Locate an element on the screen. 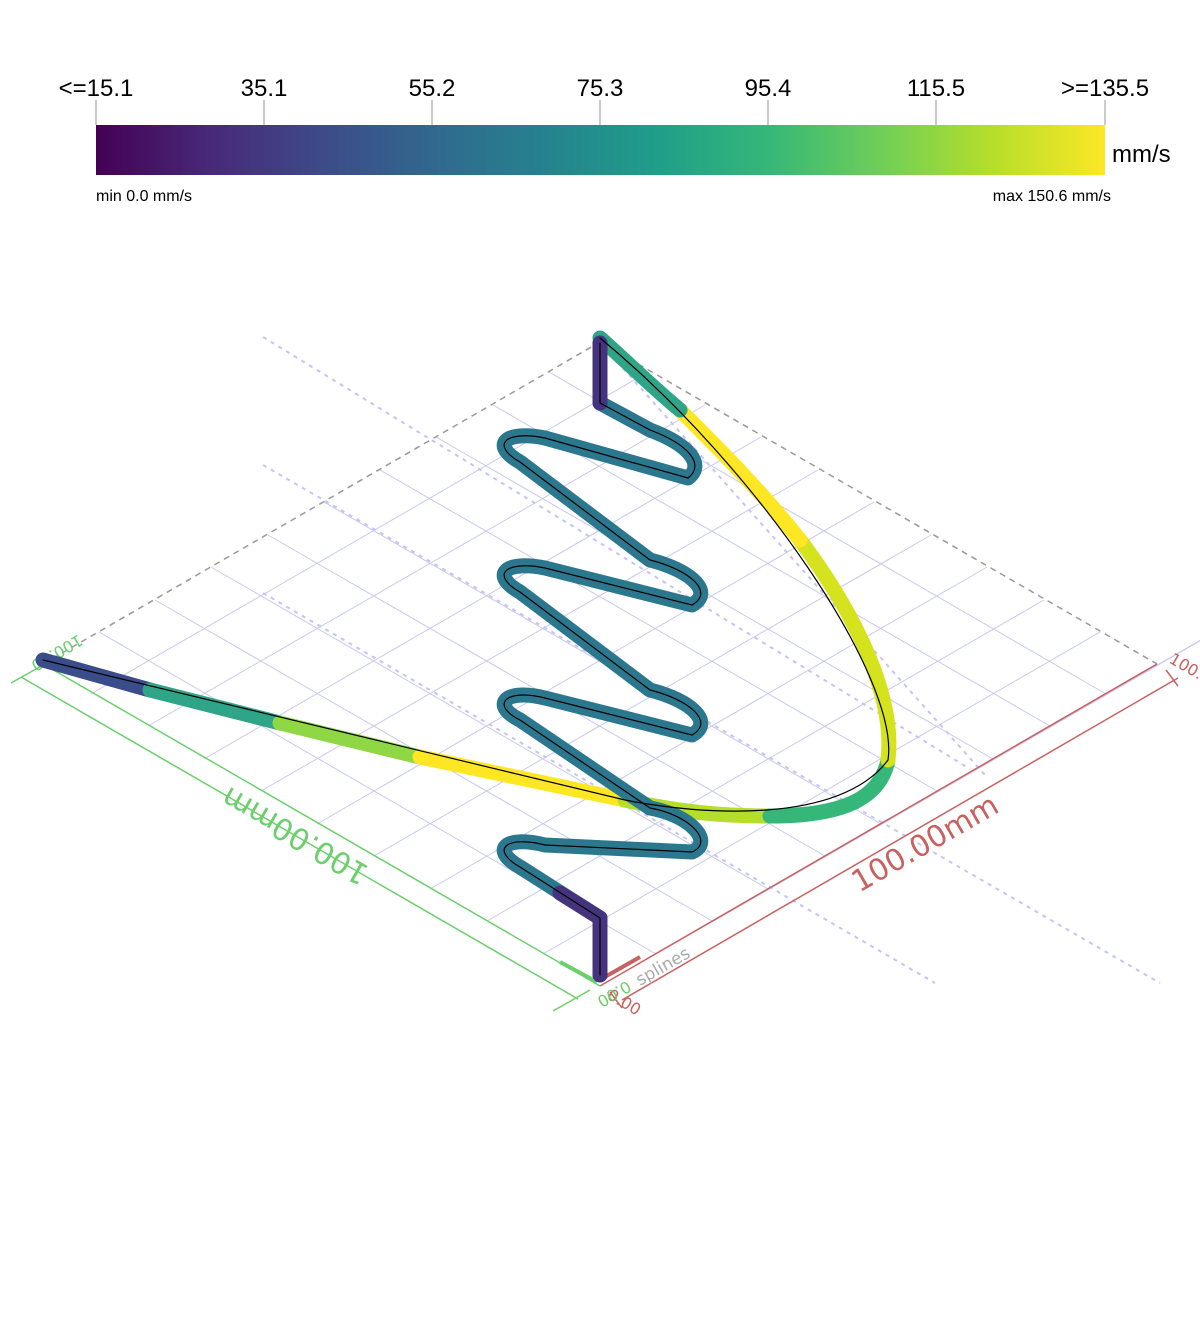  colorbar-min-label: min 0.0 mm/s is located at coordinates (144, 196).